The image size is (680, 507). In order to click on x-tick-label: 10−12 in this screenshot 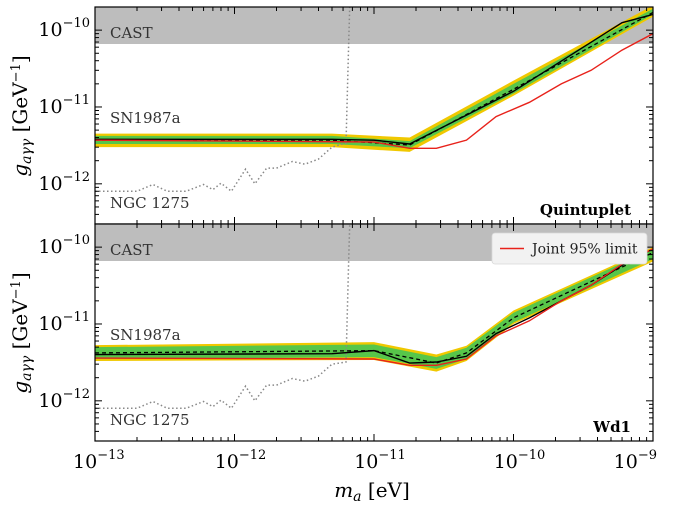, I will do `click(241, 460)`.